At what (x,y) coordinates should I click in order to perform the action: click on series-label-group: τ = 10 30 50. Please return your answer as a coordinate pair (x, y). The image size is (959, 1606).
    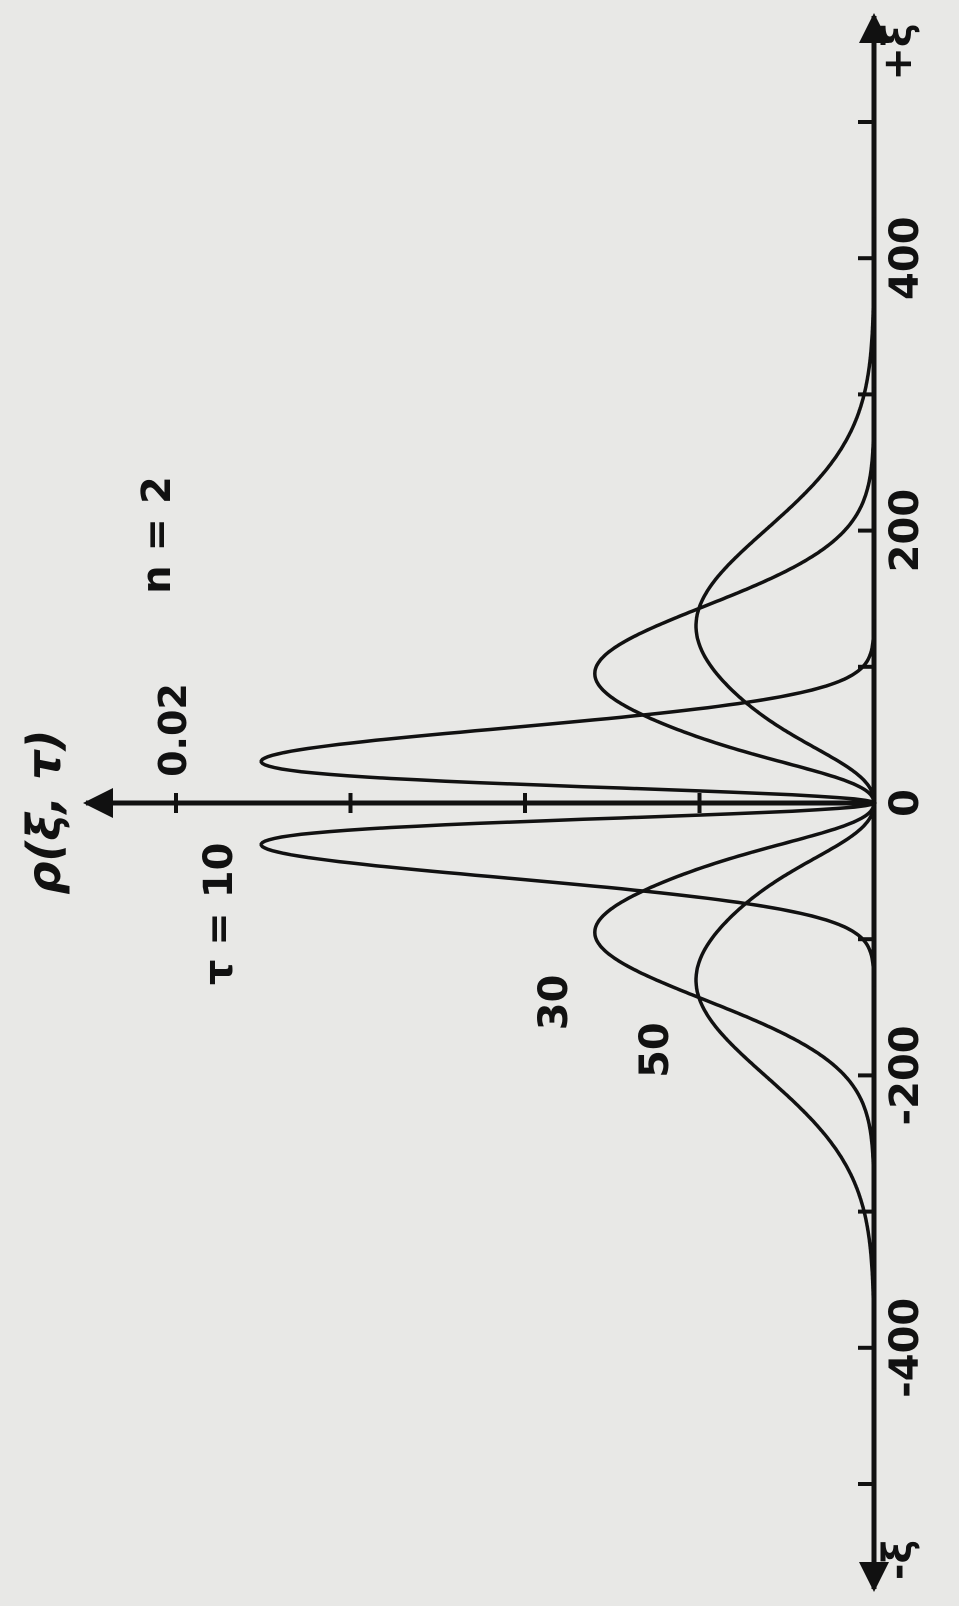
    Looking at the image, I should click on (437, 960).